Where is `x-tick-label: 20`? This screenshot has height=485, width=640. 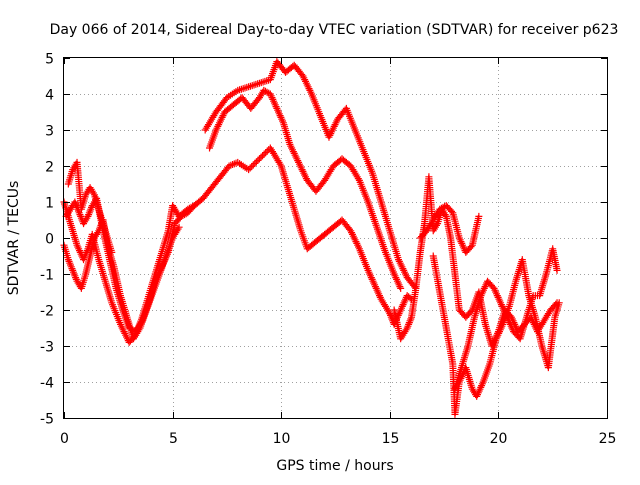
x-tick-label: 20 is located at coordinates (499, 439).